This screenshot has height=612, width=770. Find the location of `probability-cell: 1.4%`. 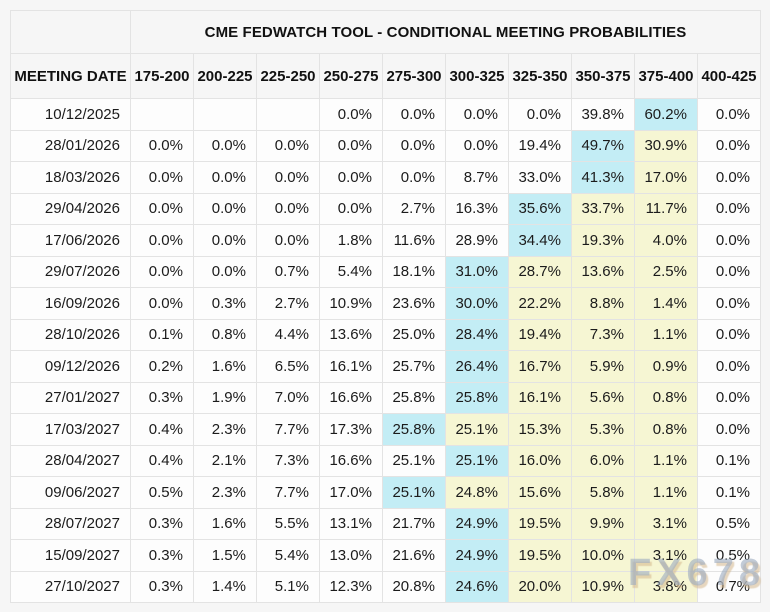

probability-cell: 1.4% is located at coordinates (225, 586).